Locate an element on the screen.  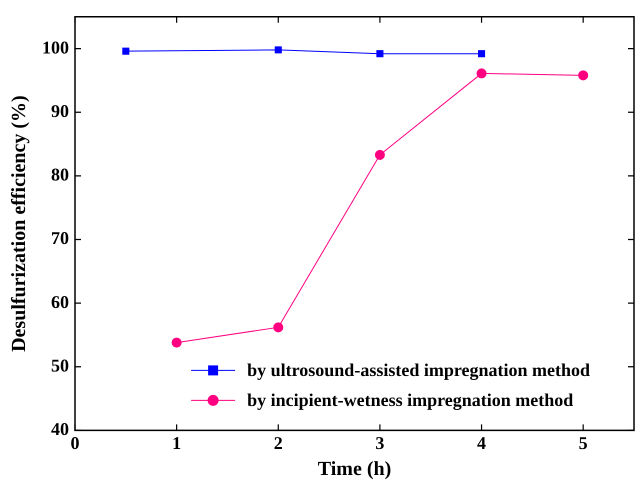
y-axis-title: Desulfurization efficiency (%) is located at coordinates (19, 223).